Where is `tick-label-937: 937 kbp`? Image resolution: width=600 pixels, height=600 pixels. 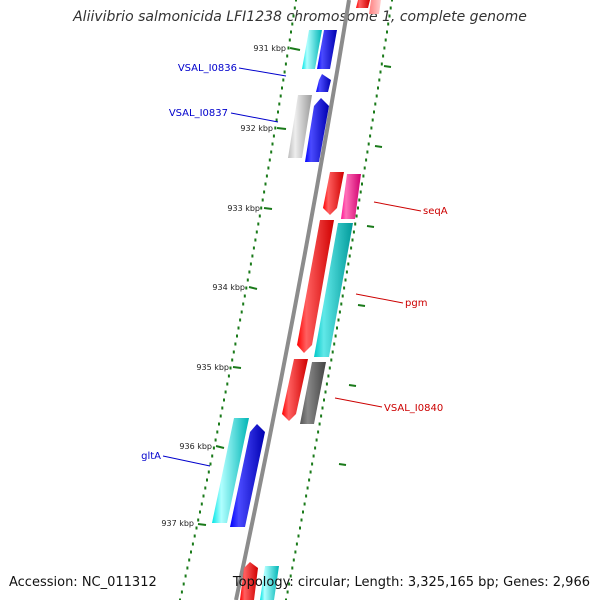 tick-label-937: 937 kbp is located at coordinates (177, 523).